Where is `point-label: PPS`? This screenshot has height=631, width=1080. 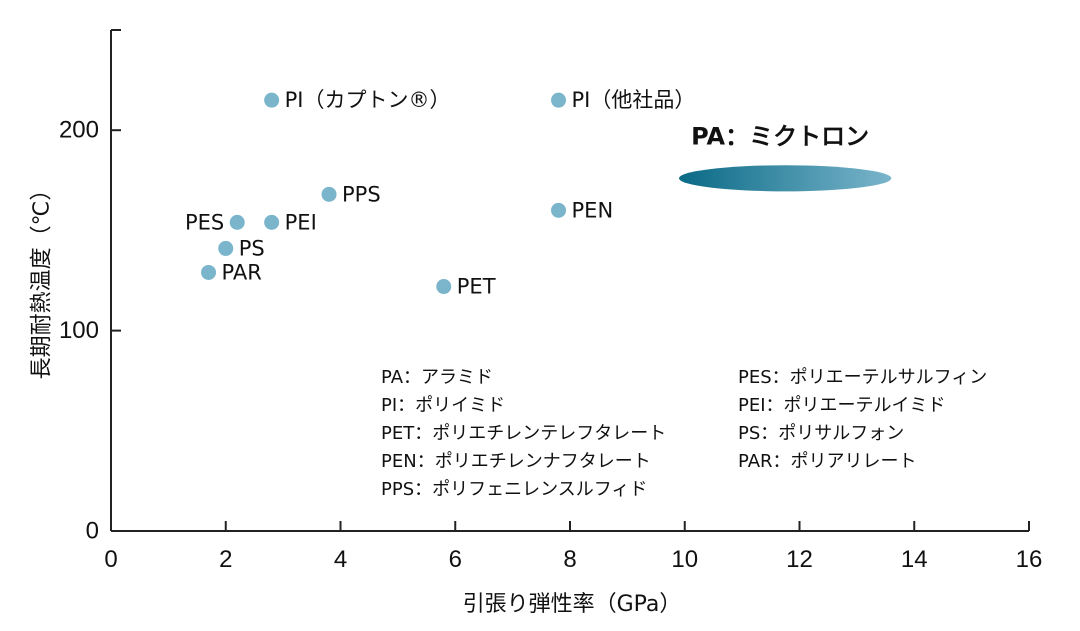
point-label: PPS is located at coordinates (361, 194).